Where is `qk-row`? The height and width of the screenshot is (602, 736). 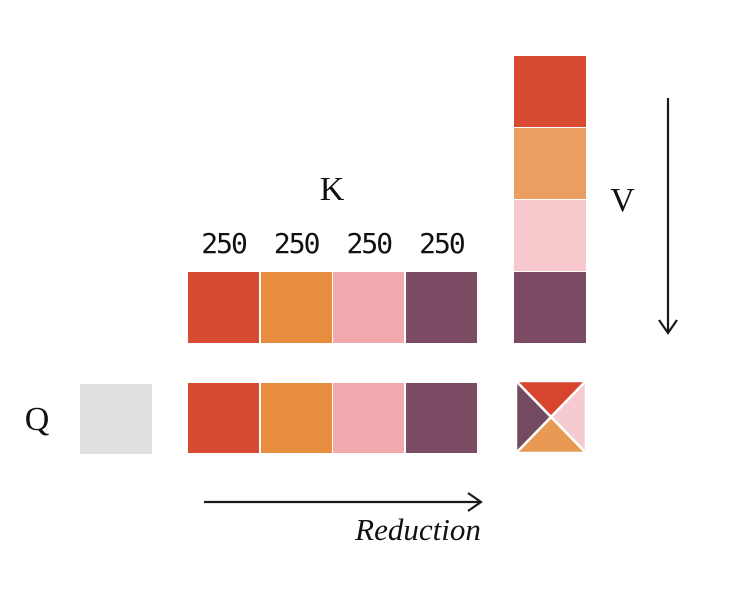 qk-row is located at coordinates (332, 418).